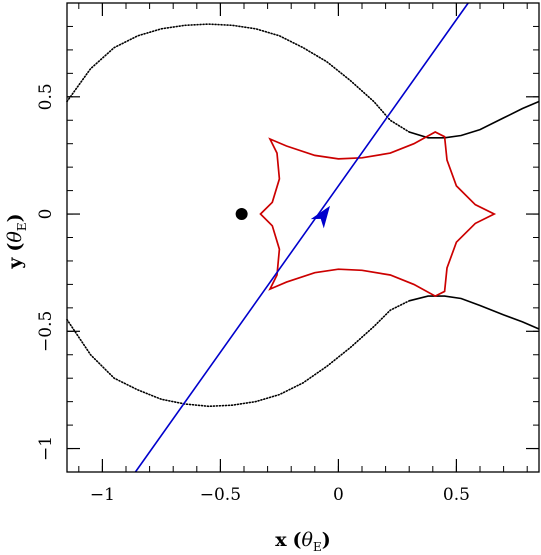 The image size is (541, 555). What do you see at coordinates (238, 78) in the screenshot?
I see `critical-curve-upper-dotted` at bounding box center [238, 78].